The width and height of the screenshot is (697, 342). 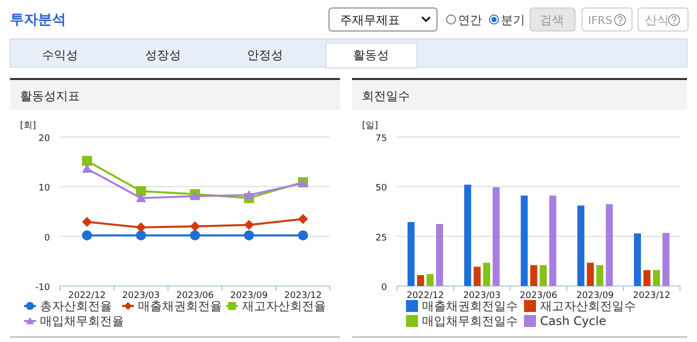 What do you see at coordinates (42, 288) in the screenshot?
I see `y-tick-label: -10` at bounding box center [42, 288].